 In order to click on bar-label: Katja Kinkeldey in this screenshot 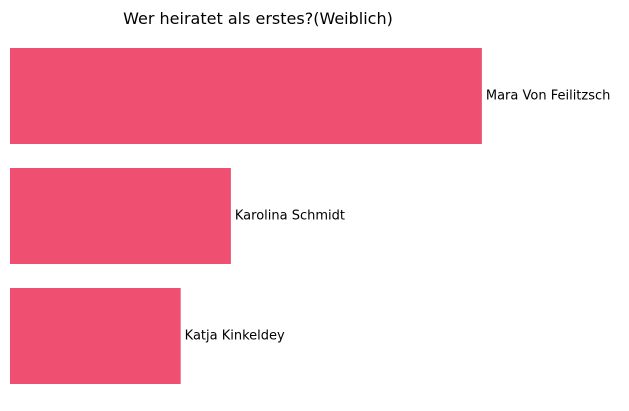, I will do `click(235, 336)`.